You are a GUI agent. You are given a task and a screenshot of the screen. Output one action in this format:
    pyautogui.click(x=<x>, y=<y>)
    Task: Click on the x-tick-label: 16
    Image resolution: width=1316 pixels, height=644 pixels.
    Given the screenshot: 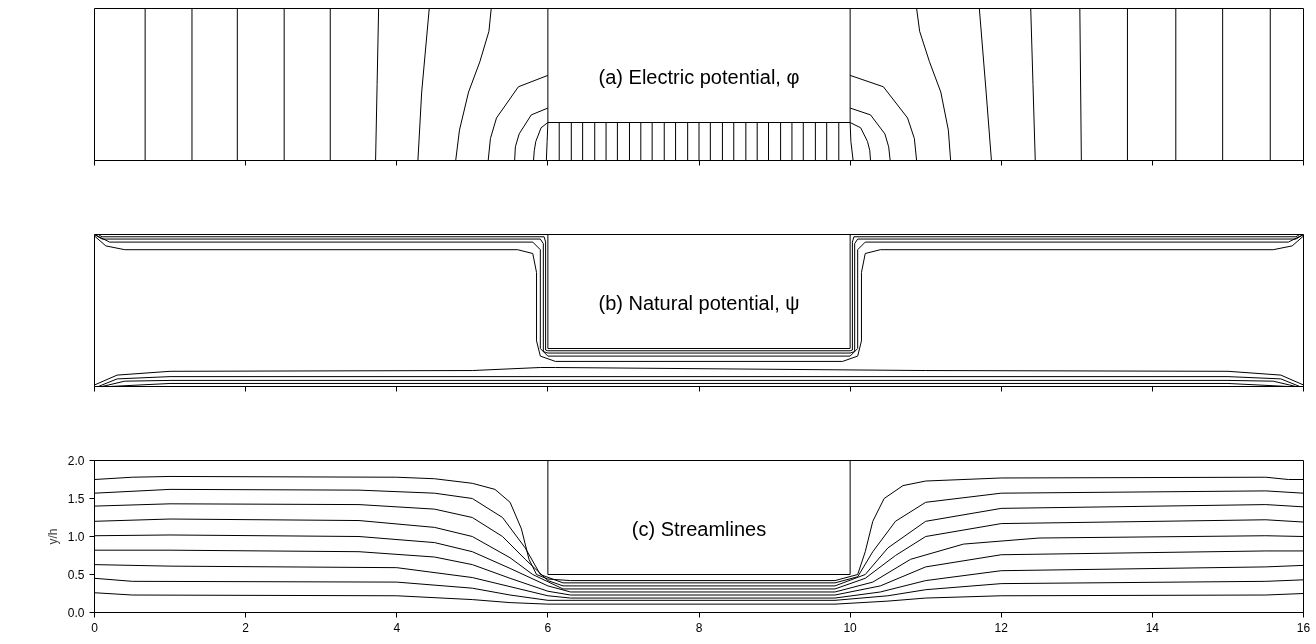 What is the action you would take?
    pyautogui.click(x=1303, y=627)
    